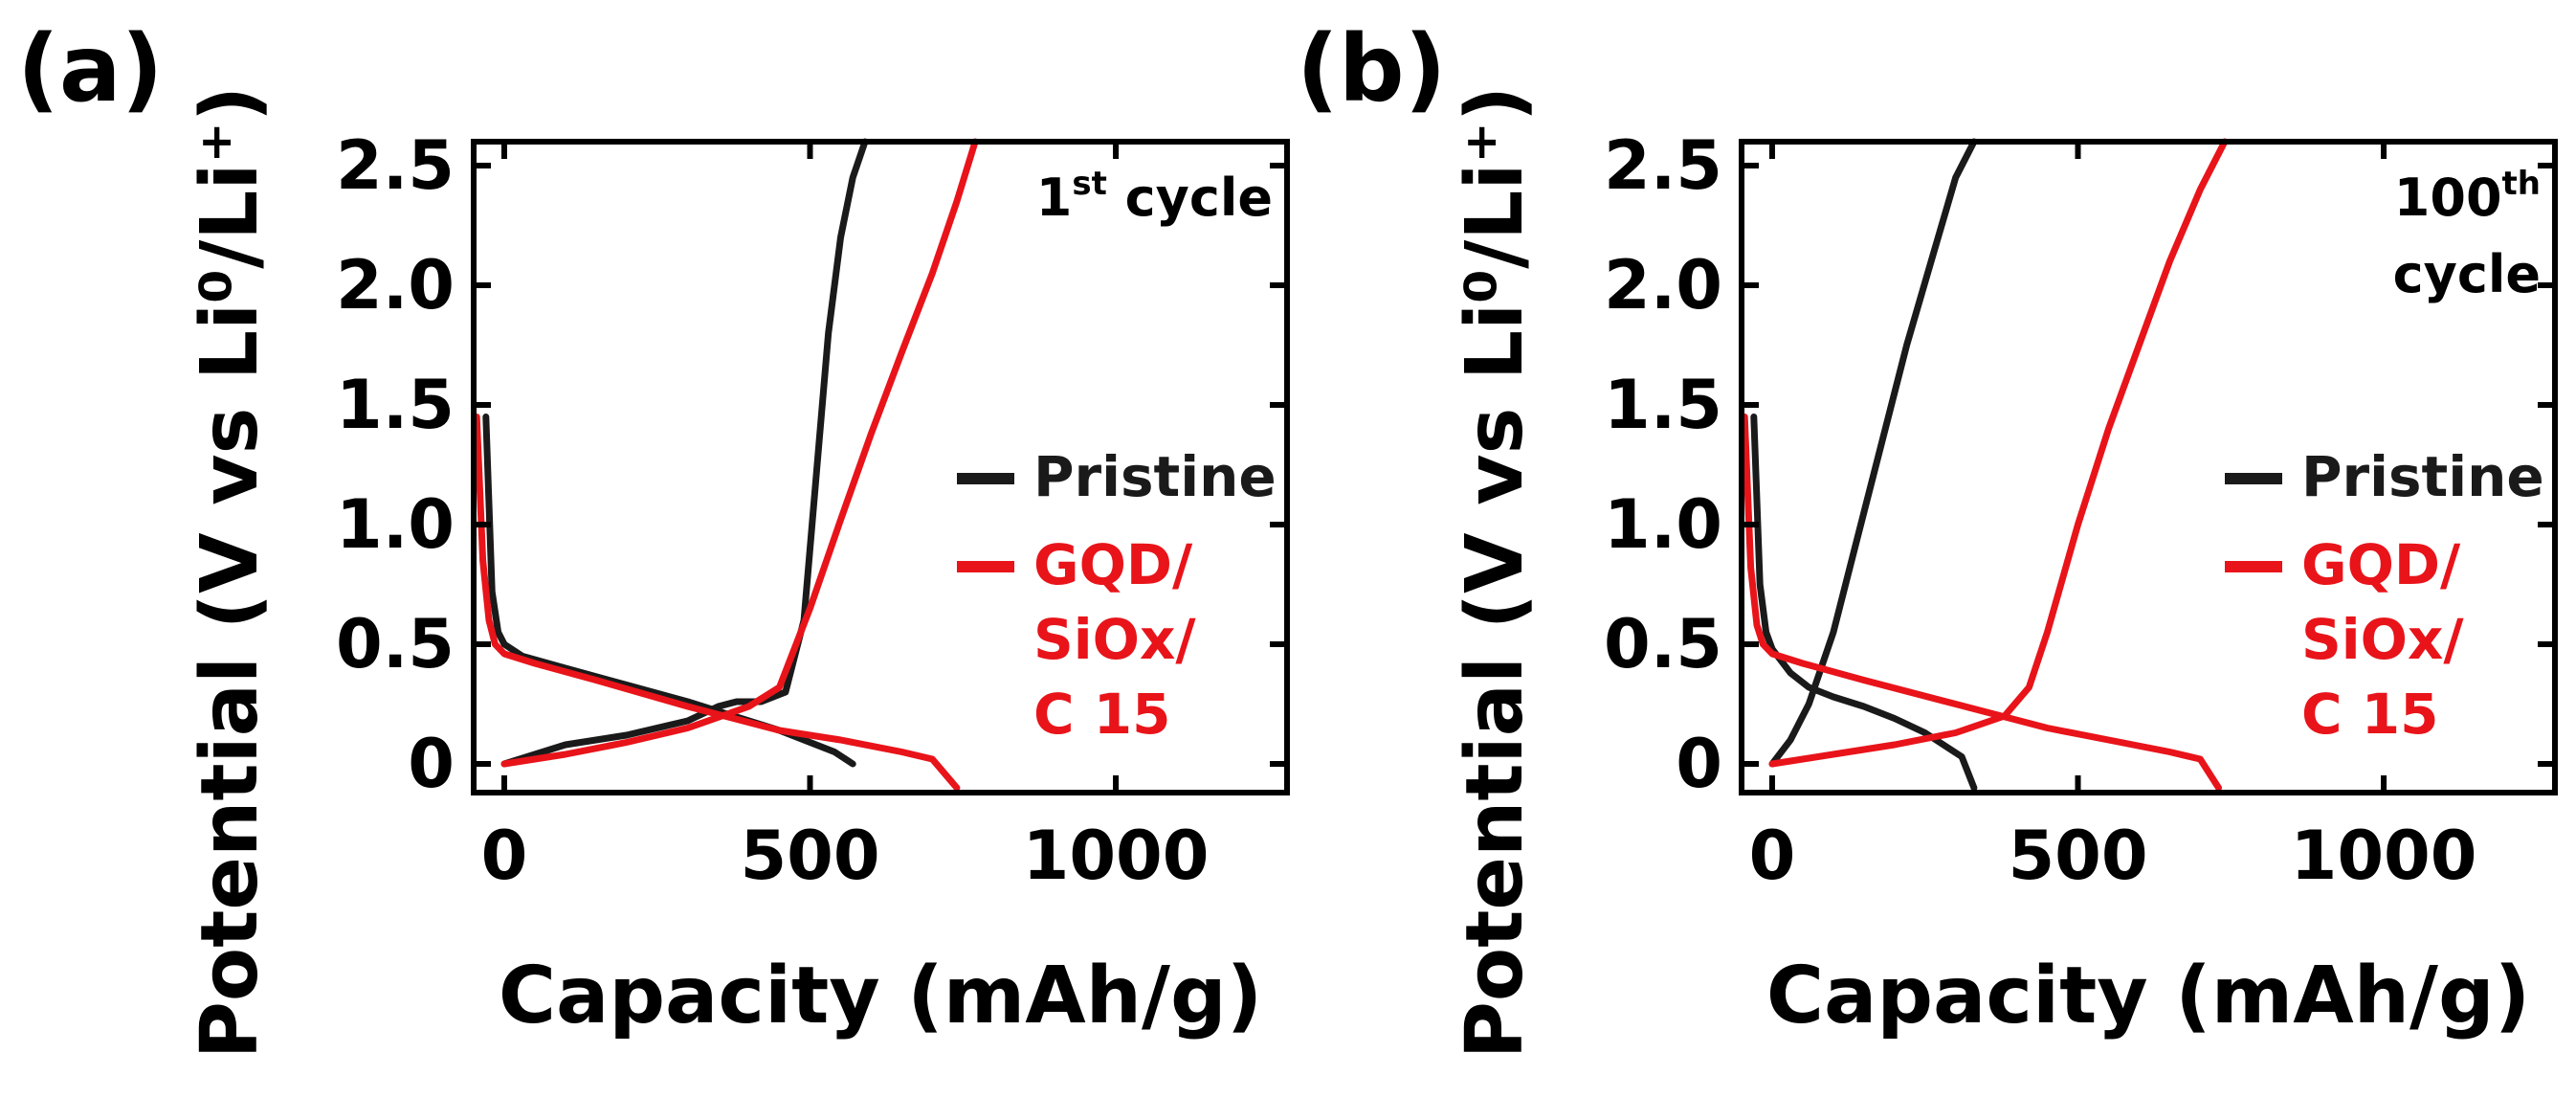 This screenshot has height=1120, width=2576. What do you see at coordinates (2467, 274) in the screenshot?
I see `cycle-annotation-line2: cycle` at bounding box center [2467, 274].